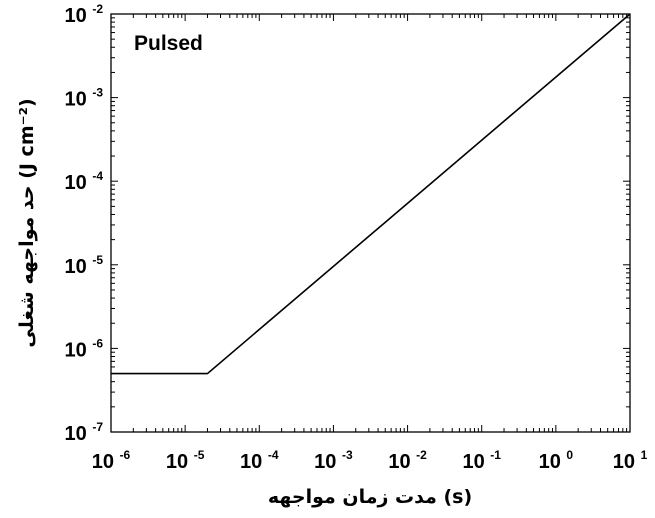 This screenshot has height=518, width=655. Describe the element at coordinates (168, 43) in the screenshot. I see `annotation-label: Pulsed` at that location.